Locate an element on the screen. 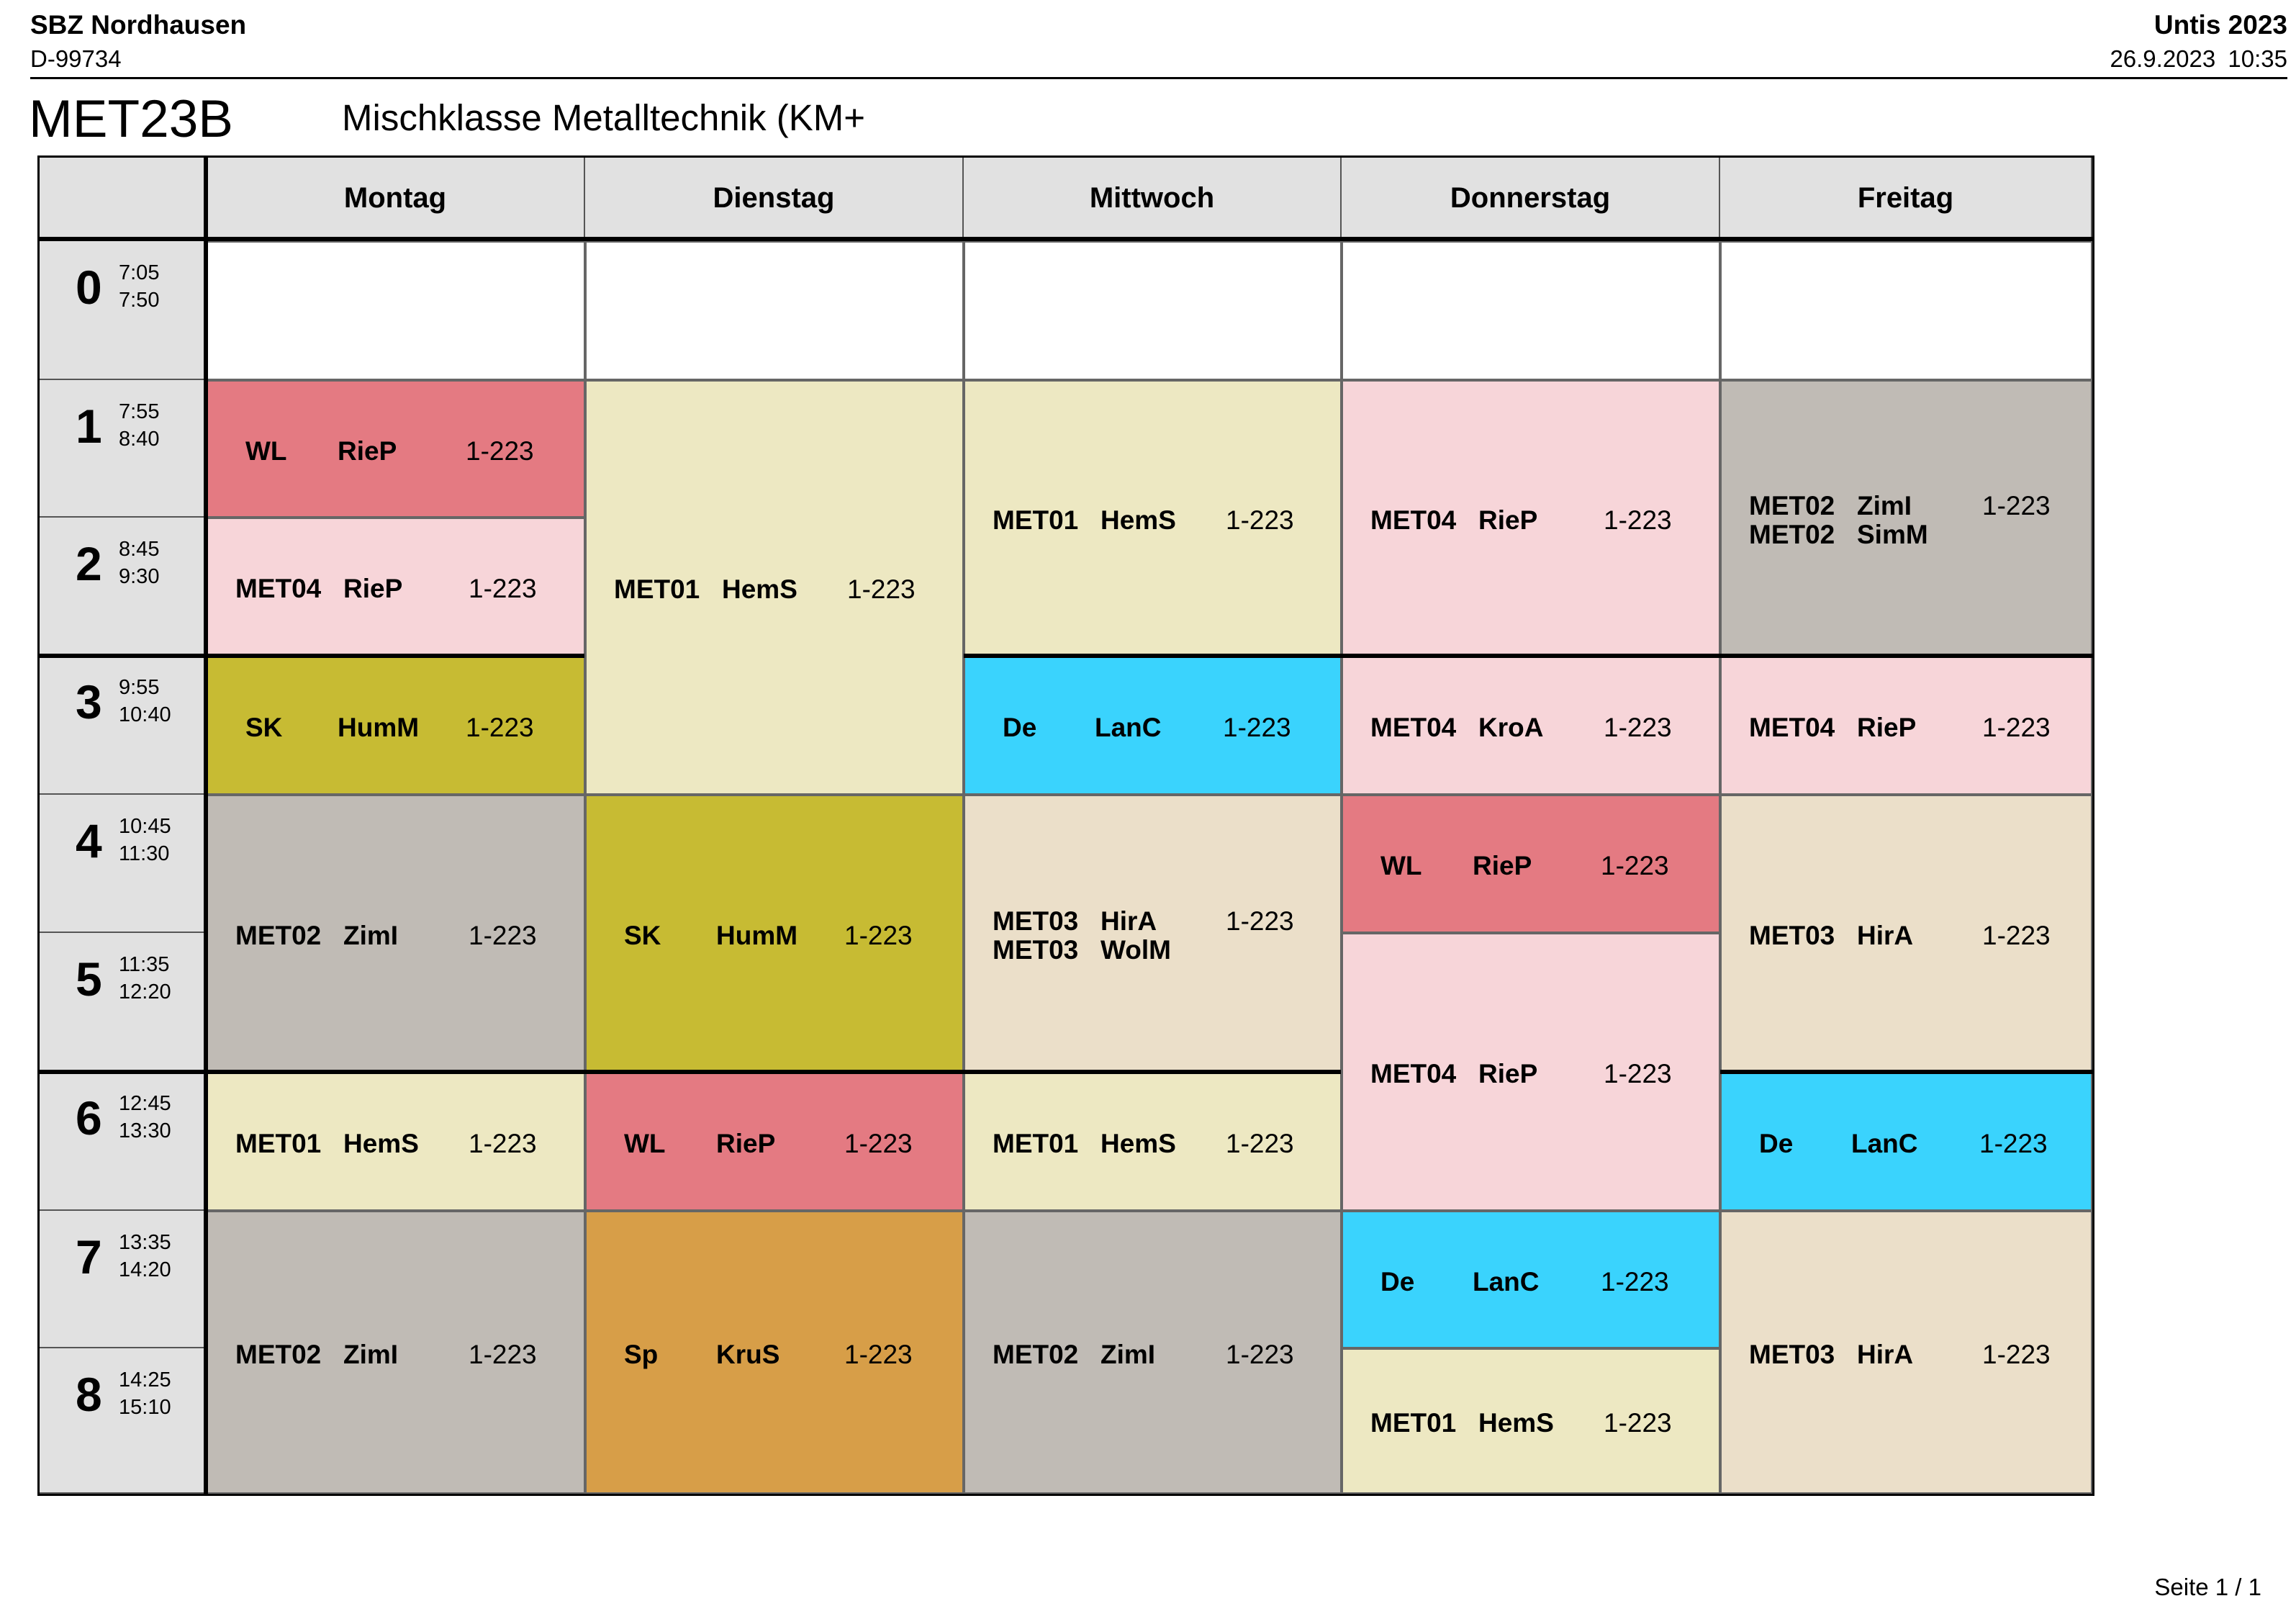 Image resolution: width=2296 pixels, height=1601 pixels. period-row-3: 3 9:55 10:40 is located at coordinates (122, 725).